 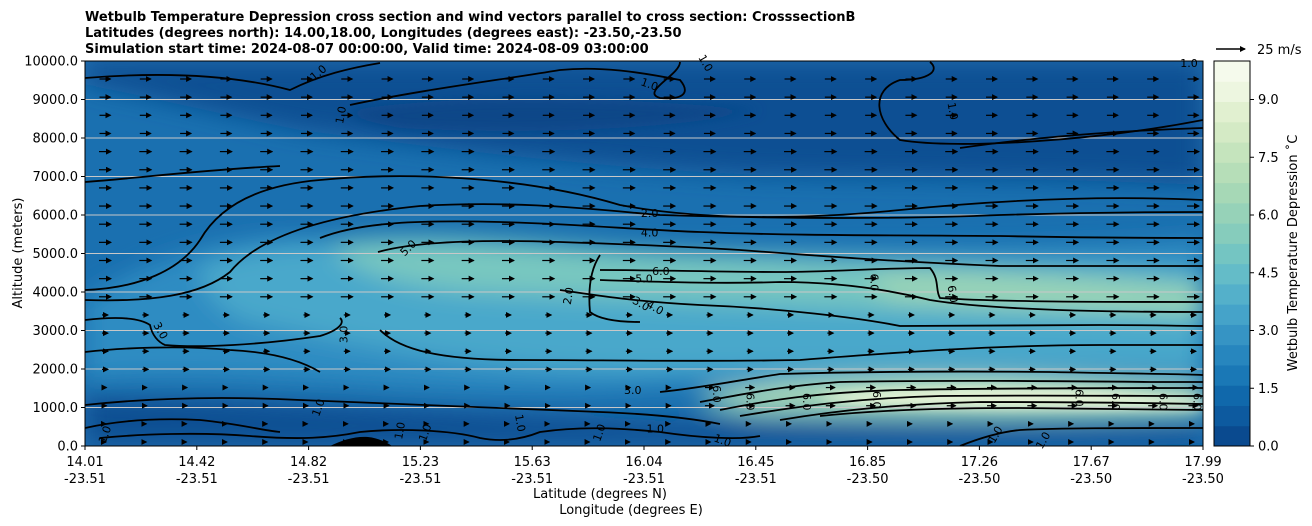 What do you see at coordinates (1268, 100) in the screenshot?
I see `colorbar-tick-label: 9.0` at bounding box center [1268, 100].